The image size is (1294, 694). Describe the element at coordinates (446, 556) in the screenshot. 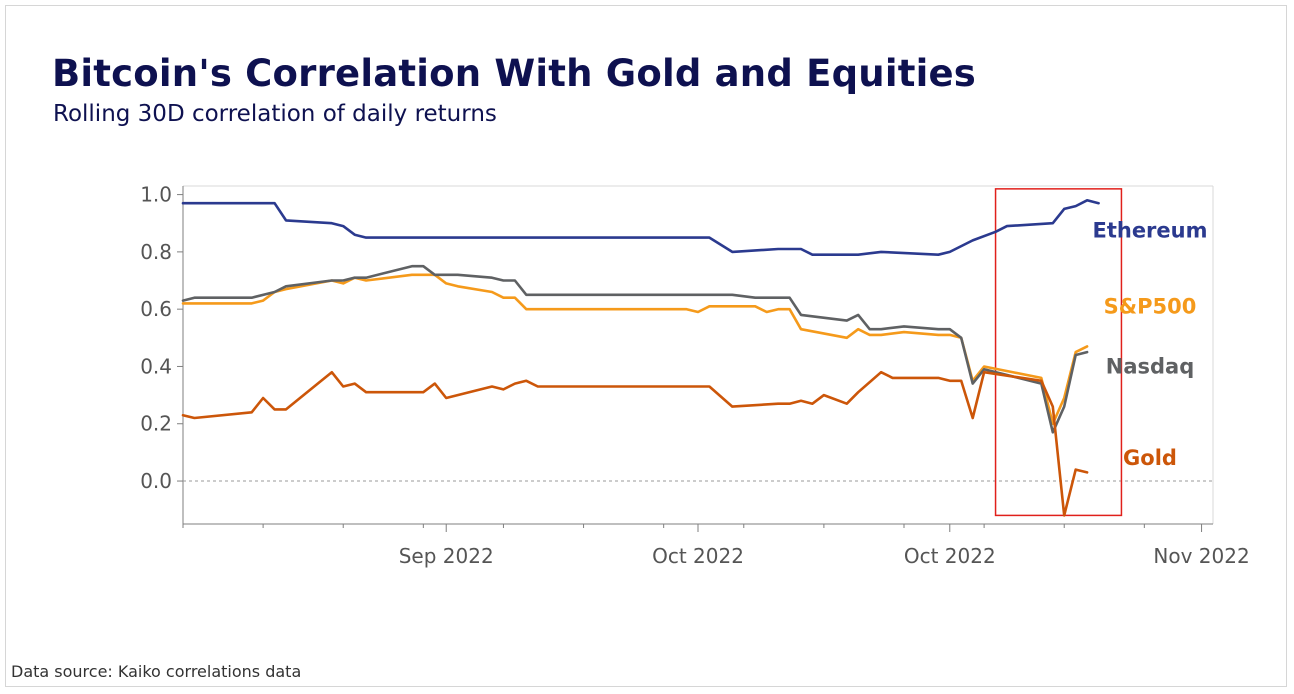

I see `x-tick-label: Sep 2022` at that location.